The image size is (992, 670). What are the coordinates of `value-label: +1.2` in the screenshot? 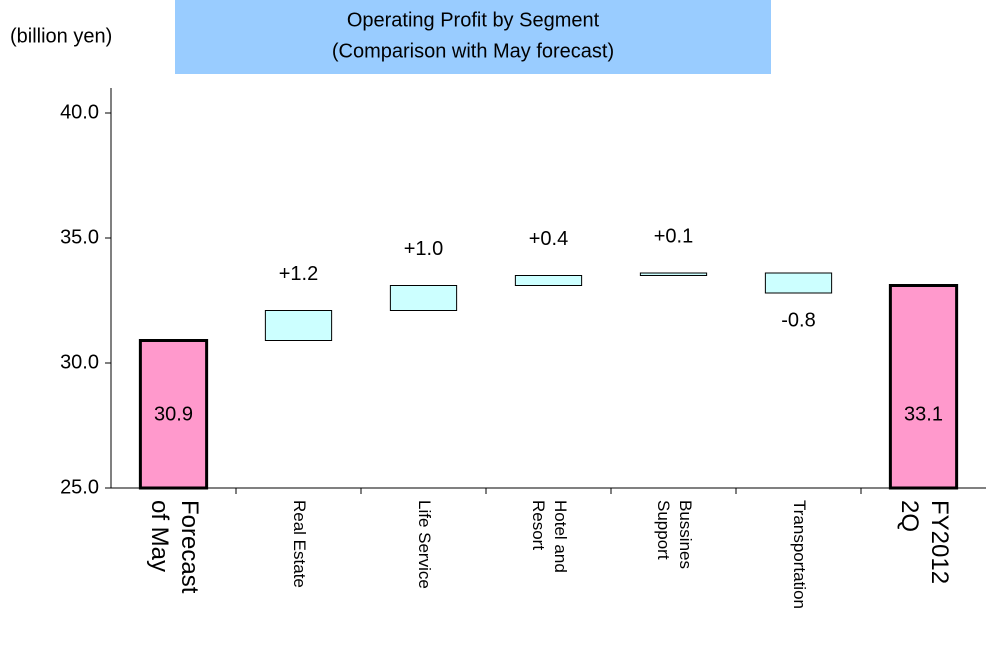 It's located at (298, 274).